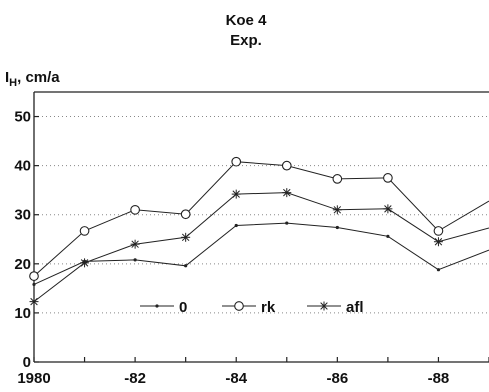 The height and width of the screenshot is (392, 489). What do you see at coordinates (286, 222) in the screenshot?
I see `point-0-1985` at bounding box center [286, 222].